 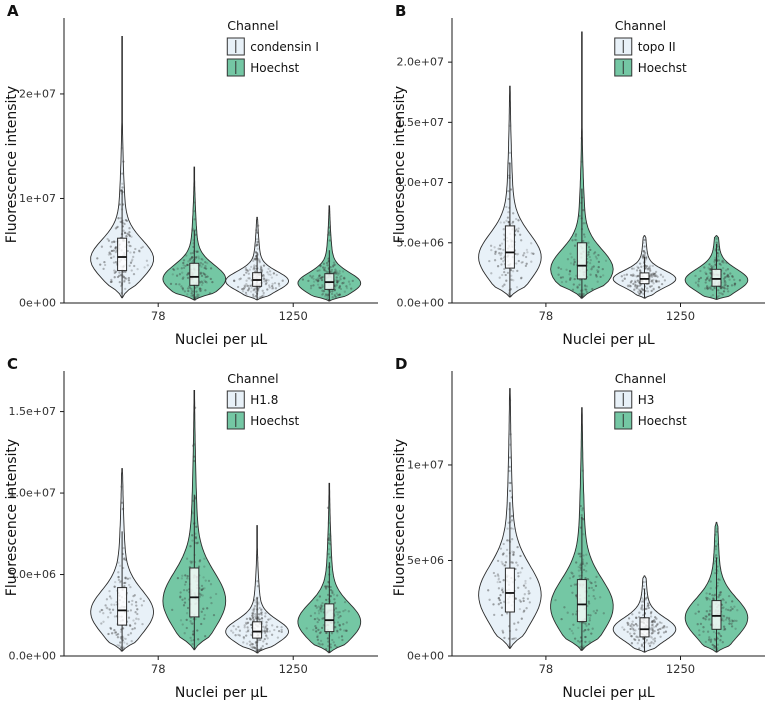 I want to click on jitter-points, so click(x=716, y=590).